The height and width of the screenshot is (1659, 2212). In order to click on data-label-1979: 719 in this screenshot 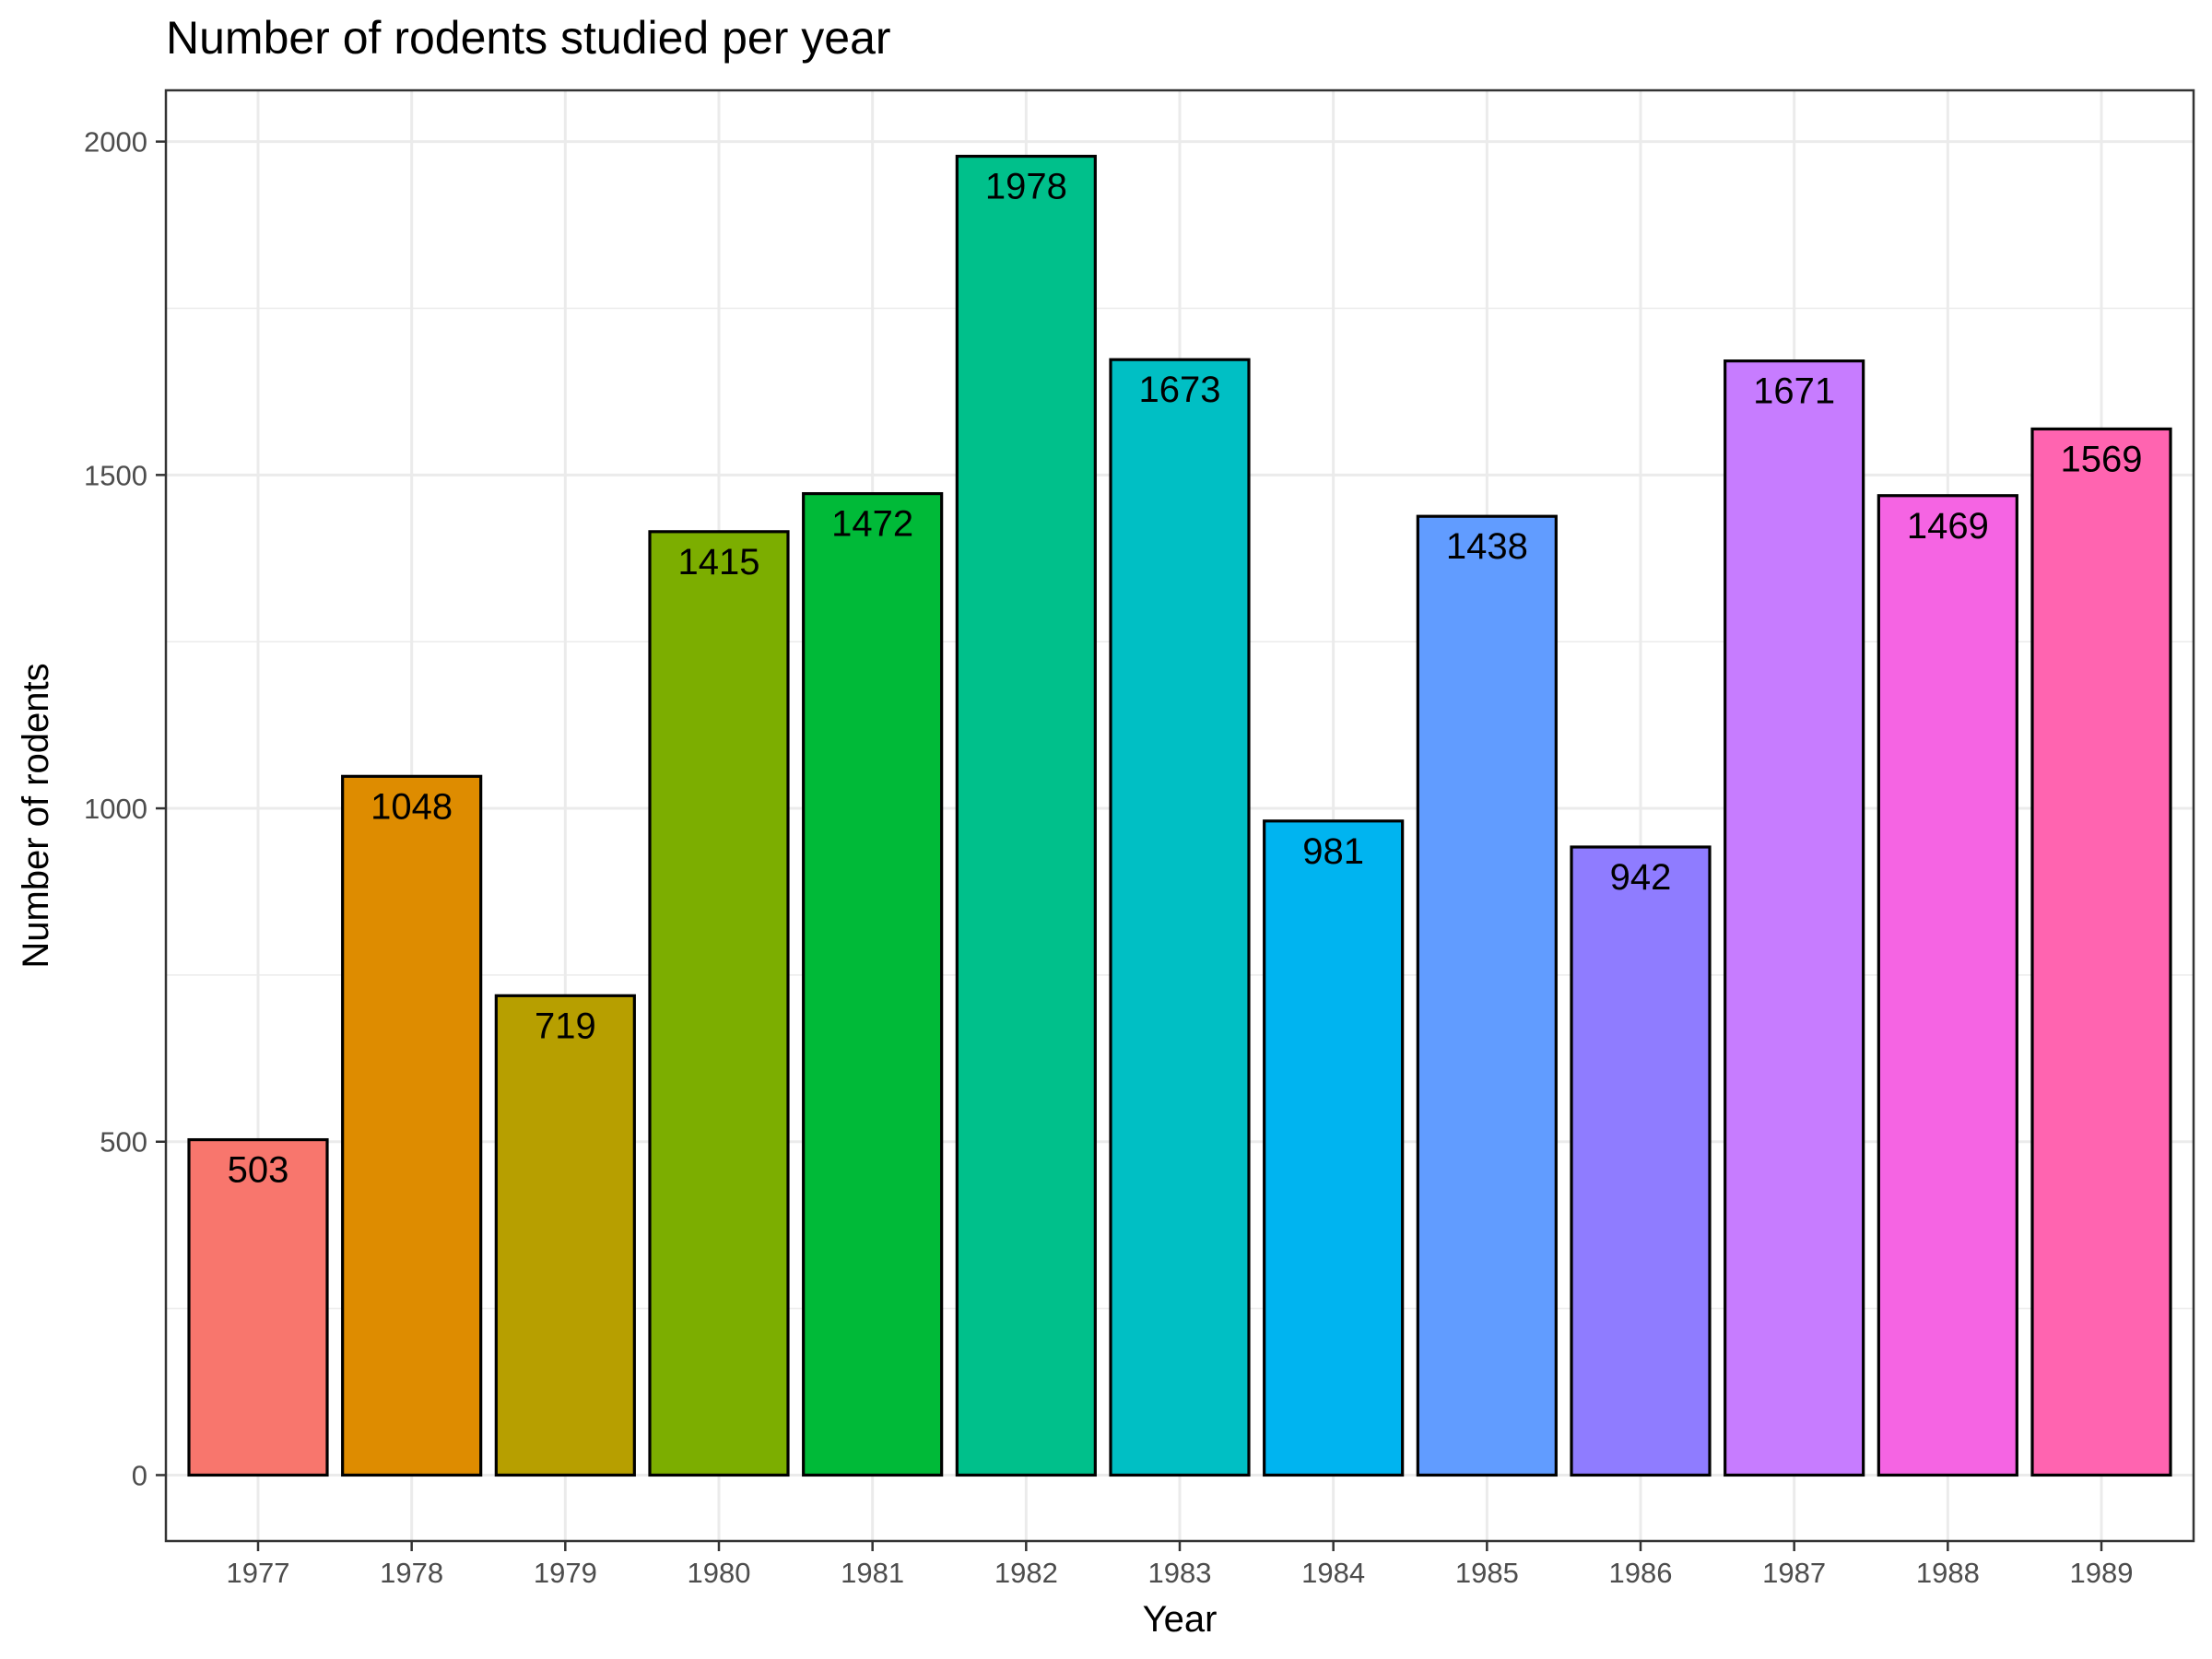, I will do `click(565, 1026)`.